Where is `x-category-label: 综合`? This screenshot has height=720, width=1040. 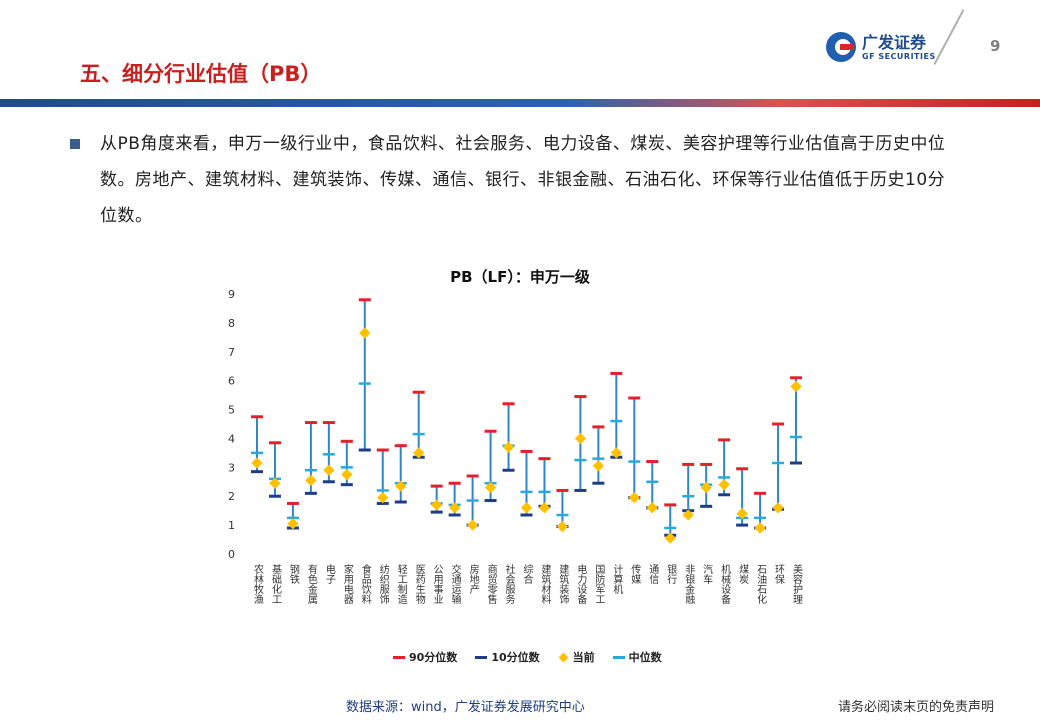 x-category-label: 综合 is located at coordinates (527, 574).